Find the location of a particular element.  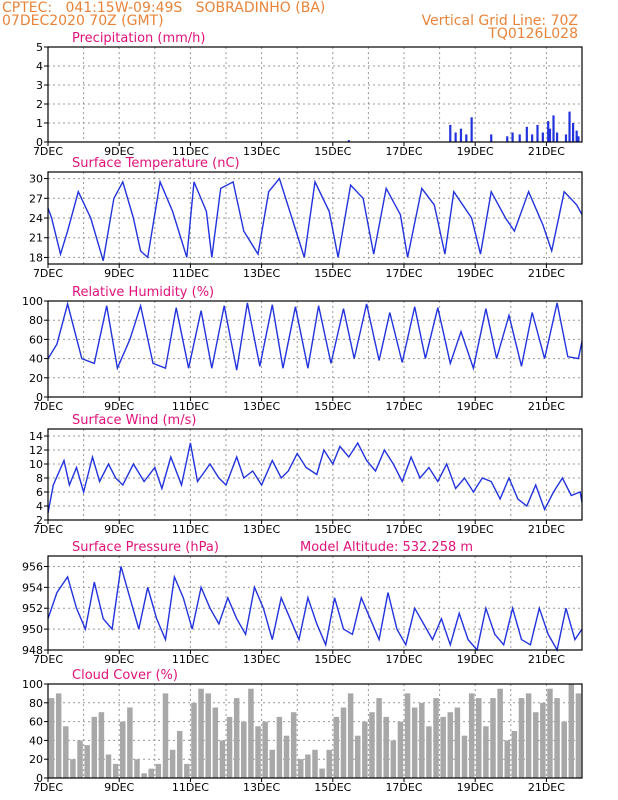

y-tick-label: 3 is located at coordinates (39, 85).